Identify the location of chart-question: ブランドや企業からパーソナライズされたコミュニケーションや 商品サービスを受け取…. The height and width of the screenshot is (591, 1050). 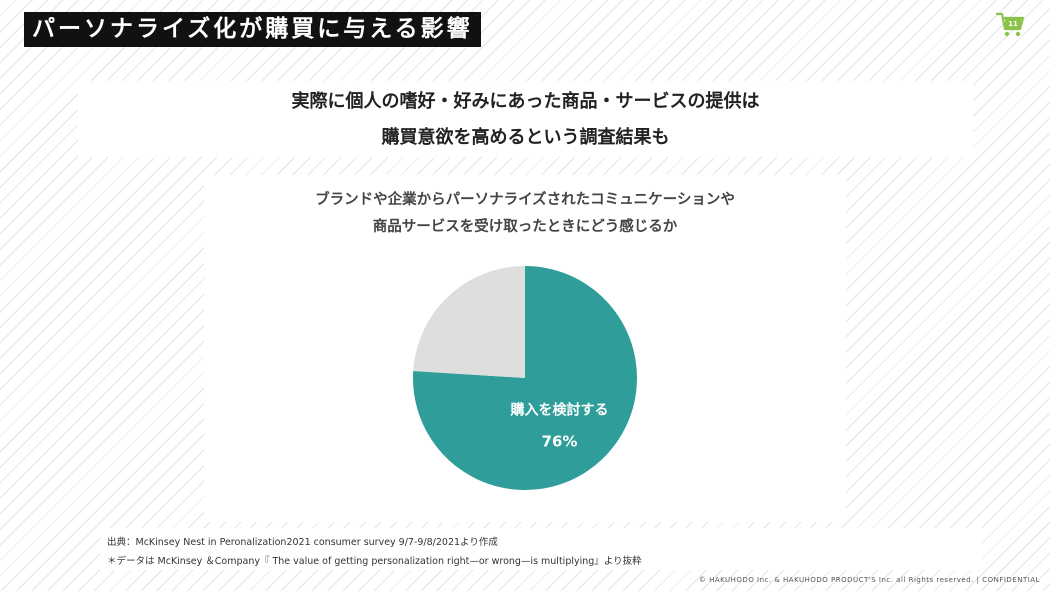
(525, 214).